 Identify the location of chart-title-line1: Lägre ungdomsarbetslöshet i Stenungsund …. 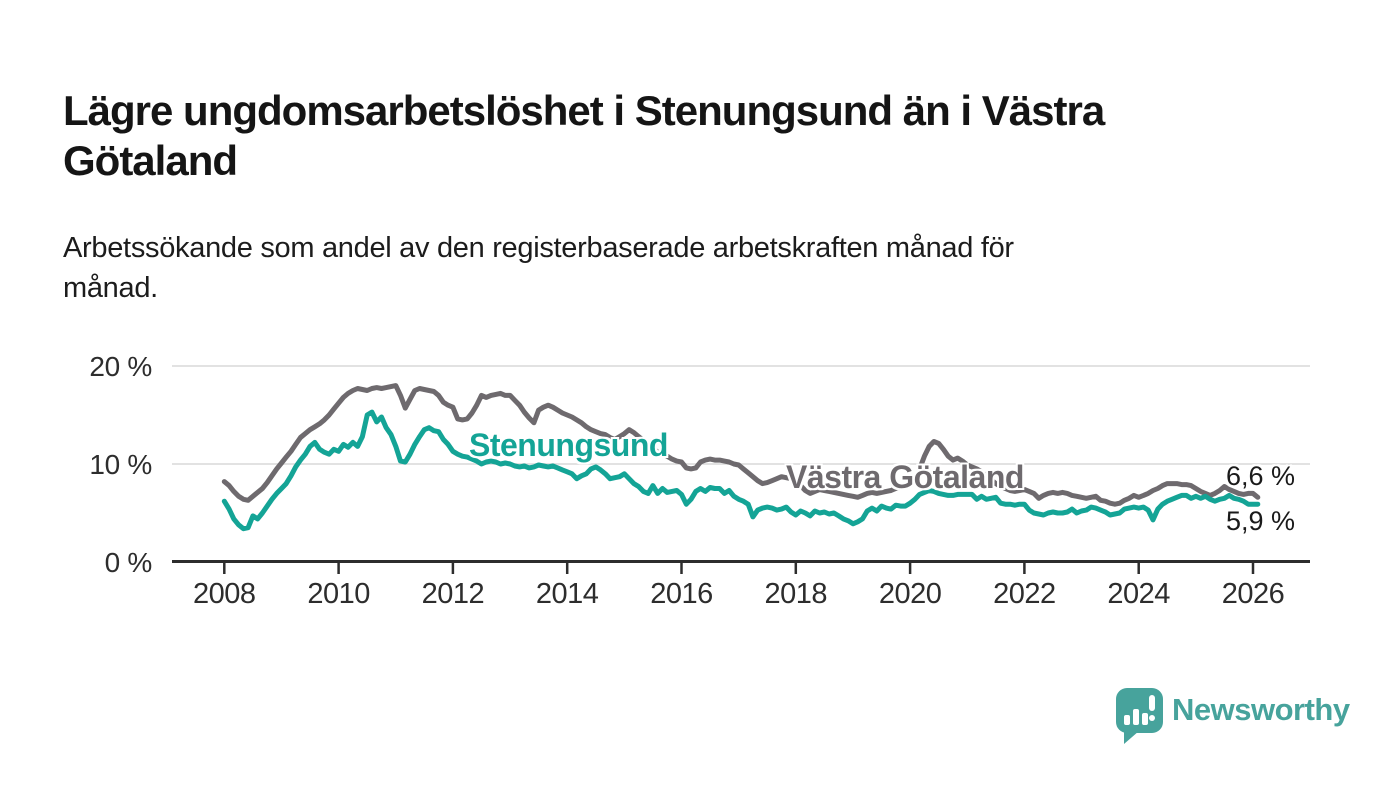
(584, 111).